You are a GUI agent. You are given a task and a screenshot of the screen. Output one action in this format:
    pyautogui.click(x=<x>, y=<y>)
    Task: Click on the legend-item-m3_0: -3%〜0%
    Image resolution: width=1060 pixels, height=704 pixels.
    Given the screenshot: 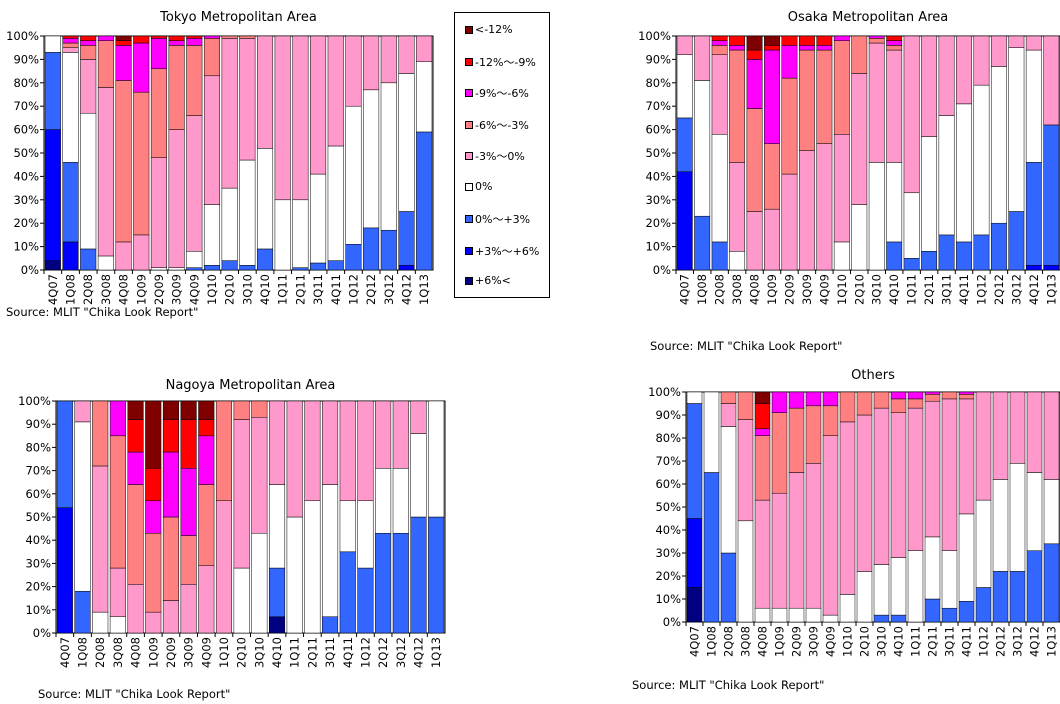 What is the action you would take?
    pyautogui.click(x=495, y=156)
    